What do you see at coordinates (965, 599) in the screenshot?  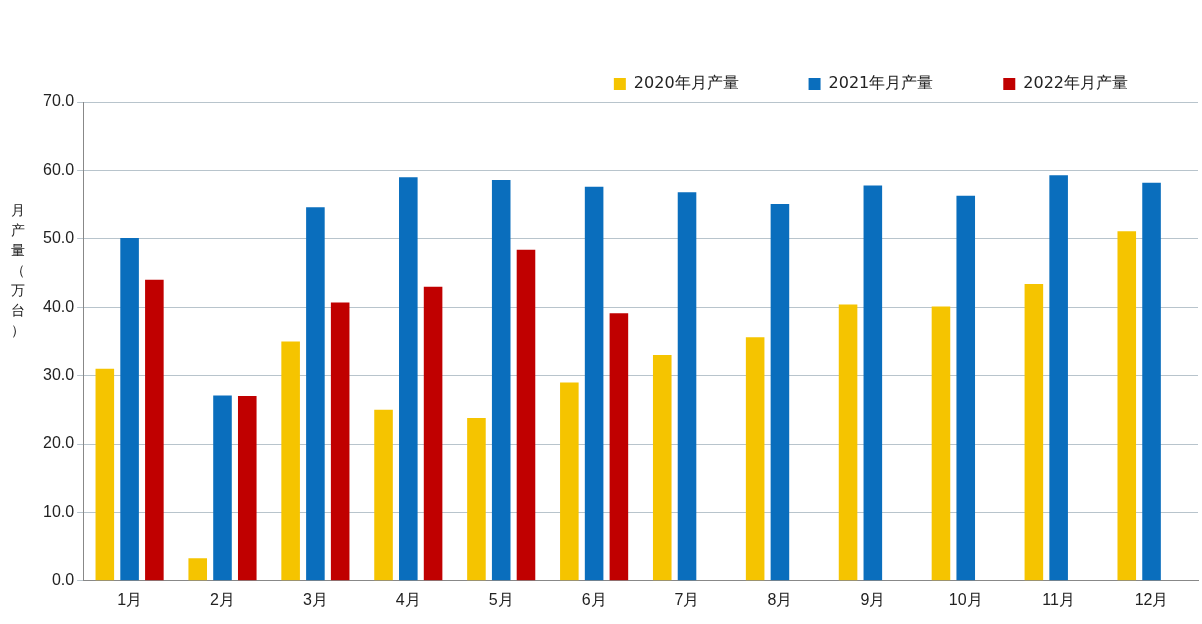 I see `x-tick-label: 10月` at bounding box center [965, 599].